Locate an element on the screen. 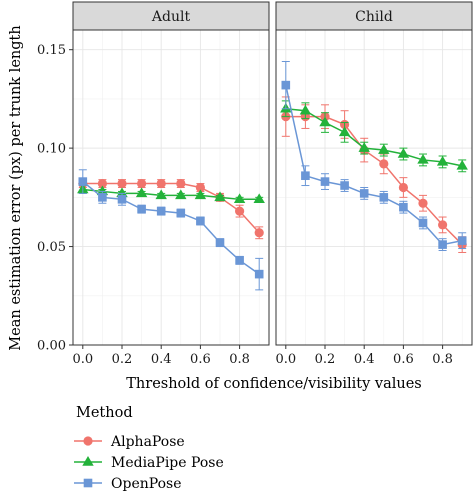  series-openpose is located at coordinates (171, 230).